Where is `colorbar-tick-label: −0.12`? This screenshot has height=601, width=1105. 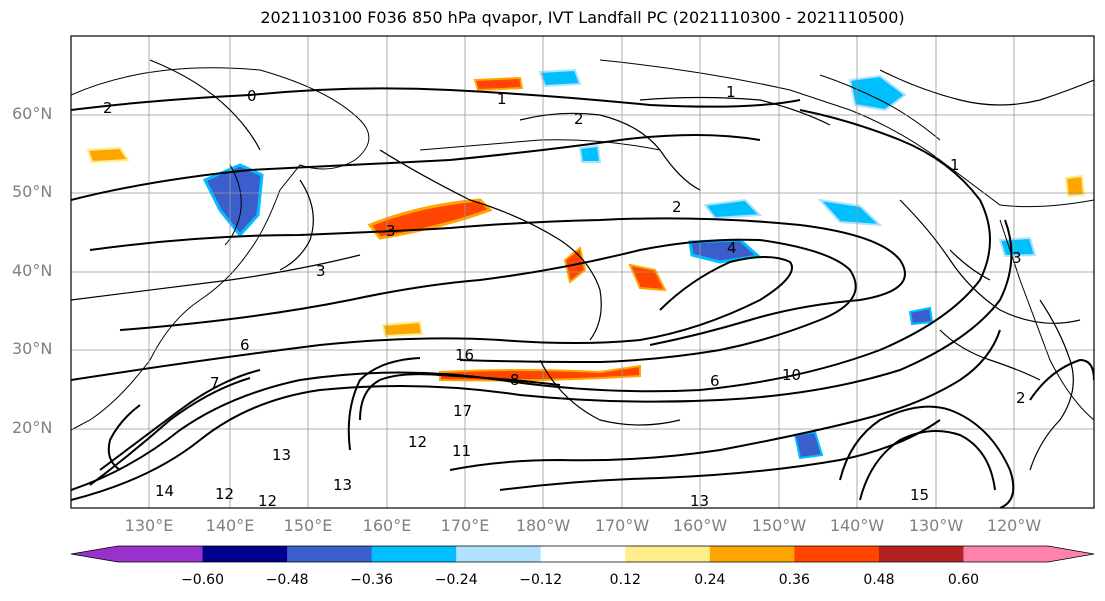
colorbar-tick-label: −0.12 is located at coordinates (541, 580).